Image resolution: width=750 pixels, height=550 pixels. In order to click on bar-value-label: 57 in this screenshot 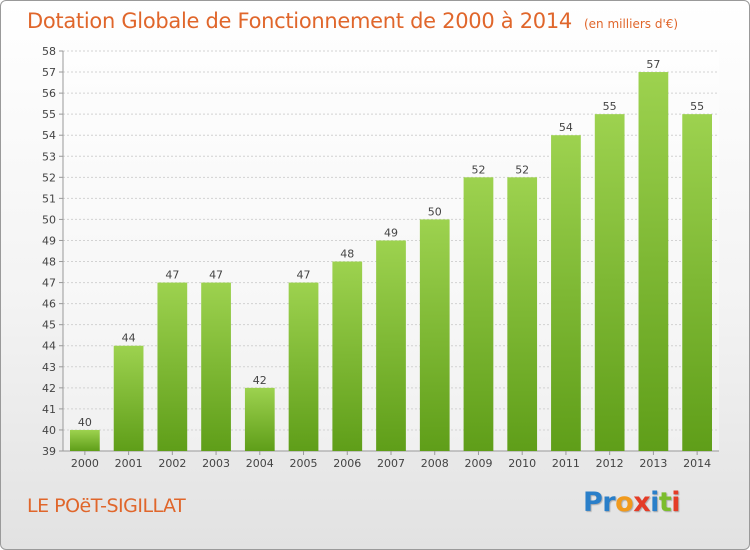, I will do `click(653, 64)`.